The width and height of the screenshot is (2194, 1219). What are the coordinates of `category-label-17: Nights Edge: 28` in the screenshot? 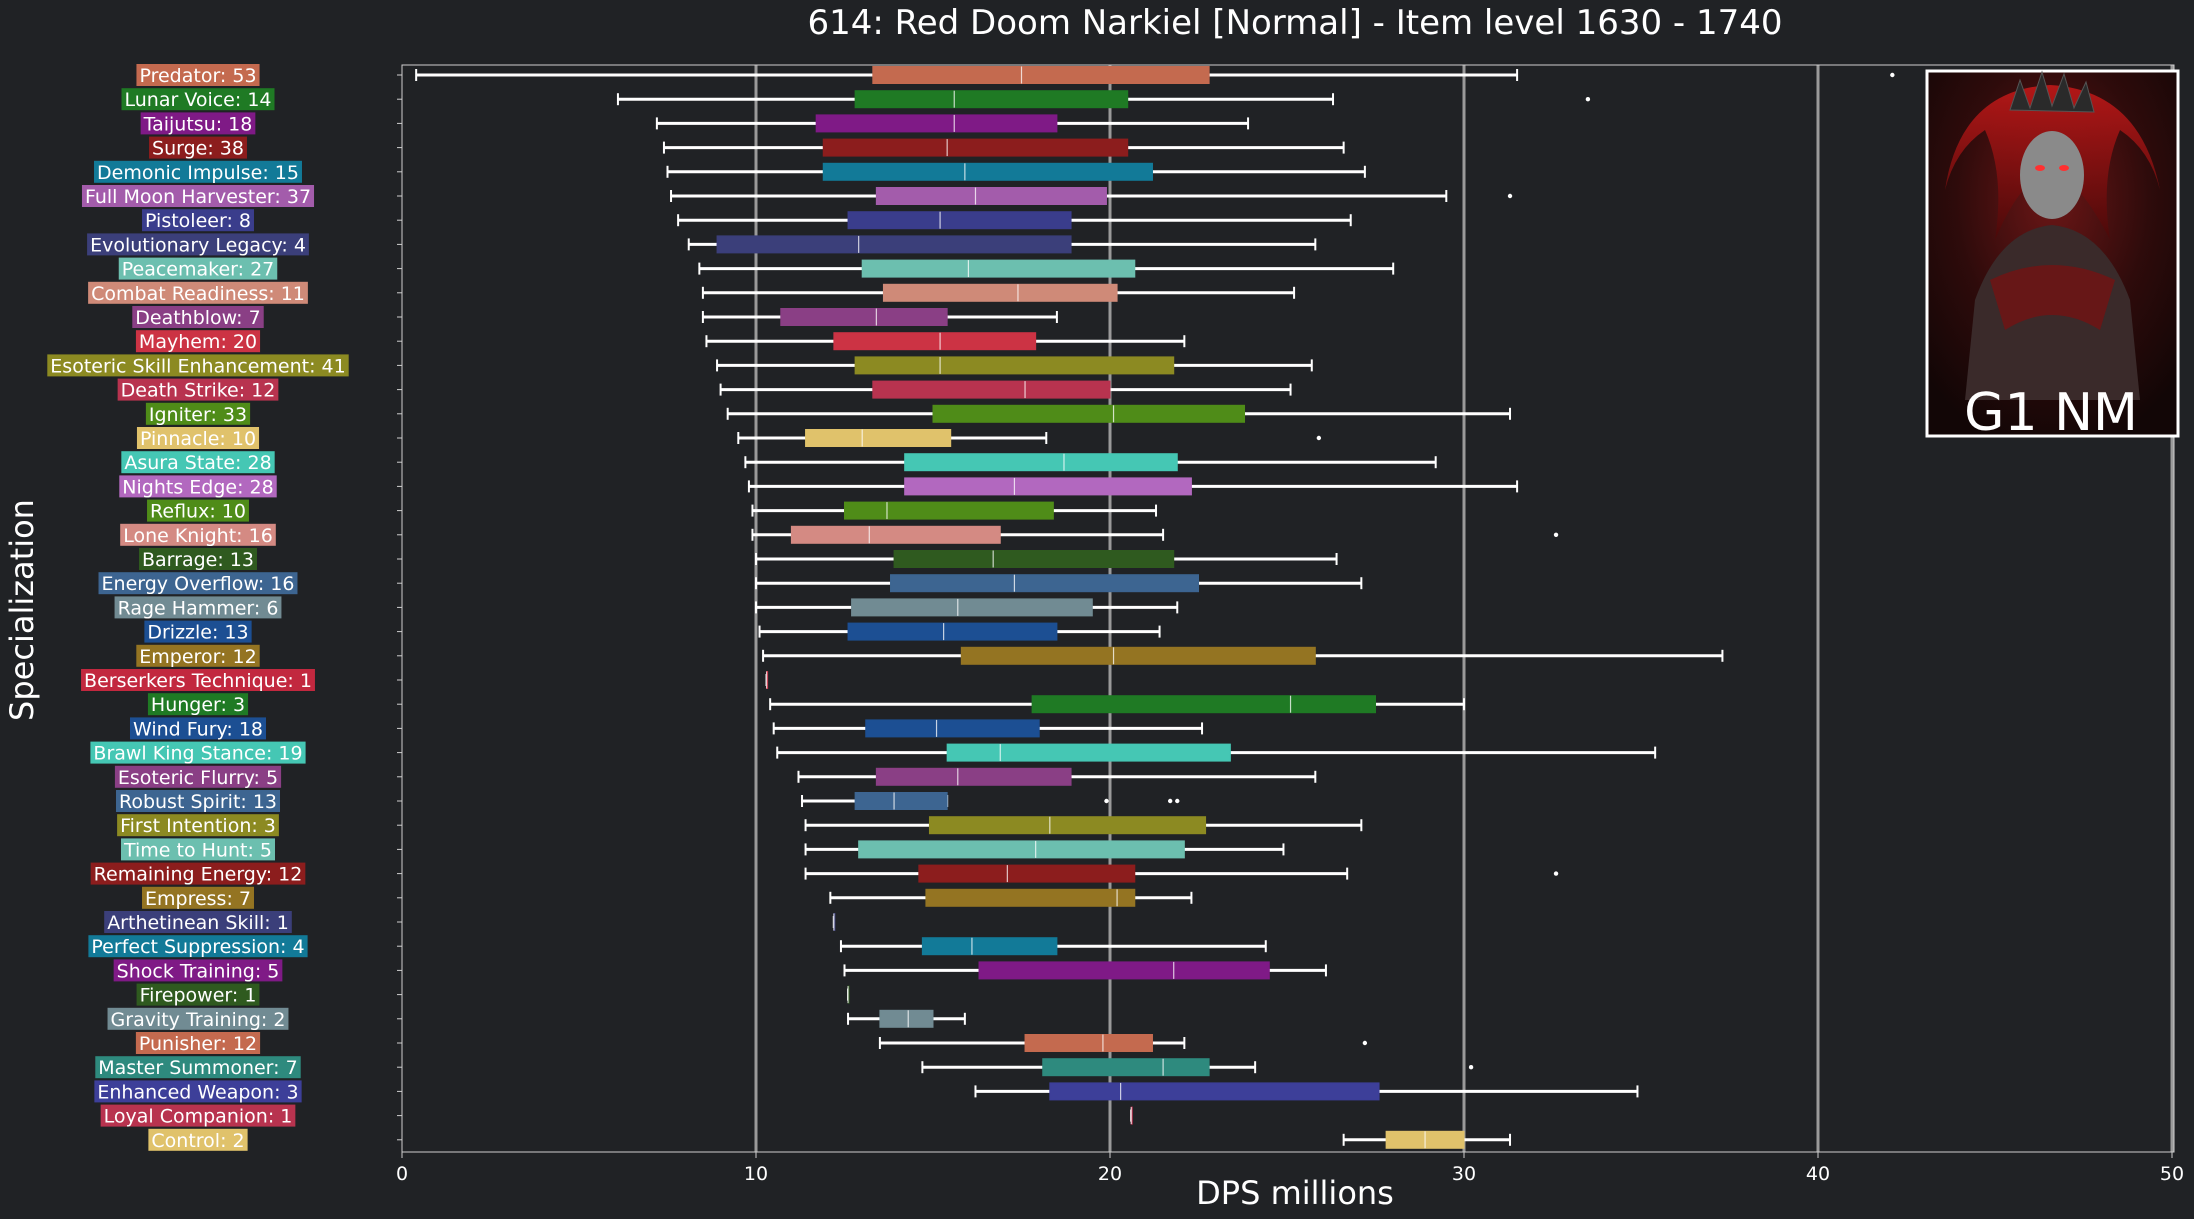 It's located at (197, 487).